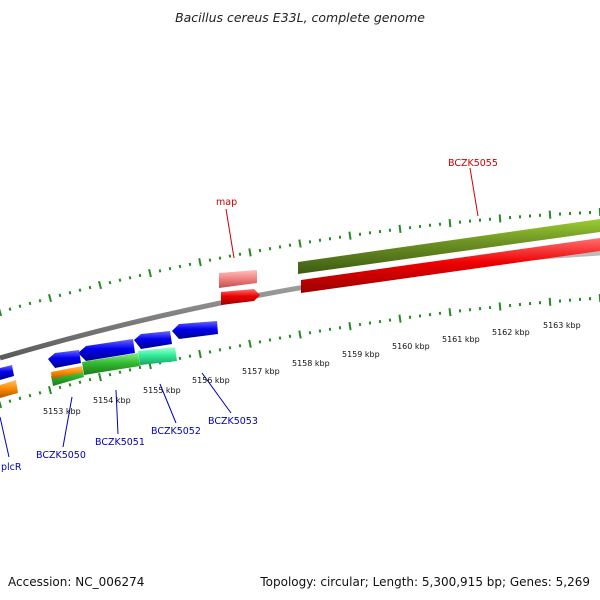 The width and height of the screenshot is (600, 600). I want to click on leader-line-bczk5050, so click(67, 422).